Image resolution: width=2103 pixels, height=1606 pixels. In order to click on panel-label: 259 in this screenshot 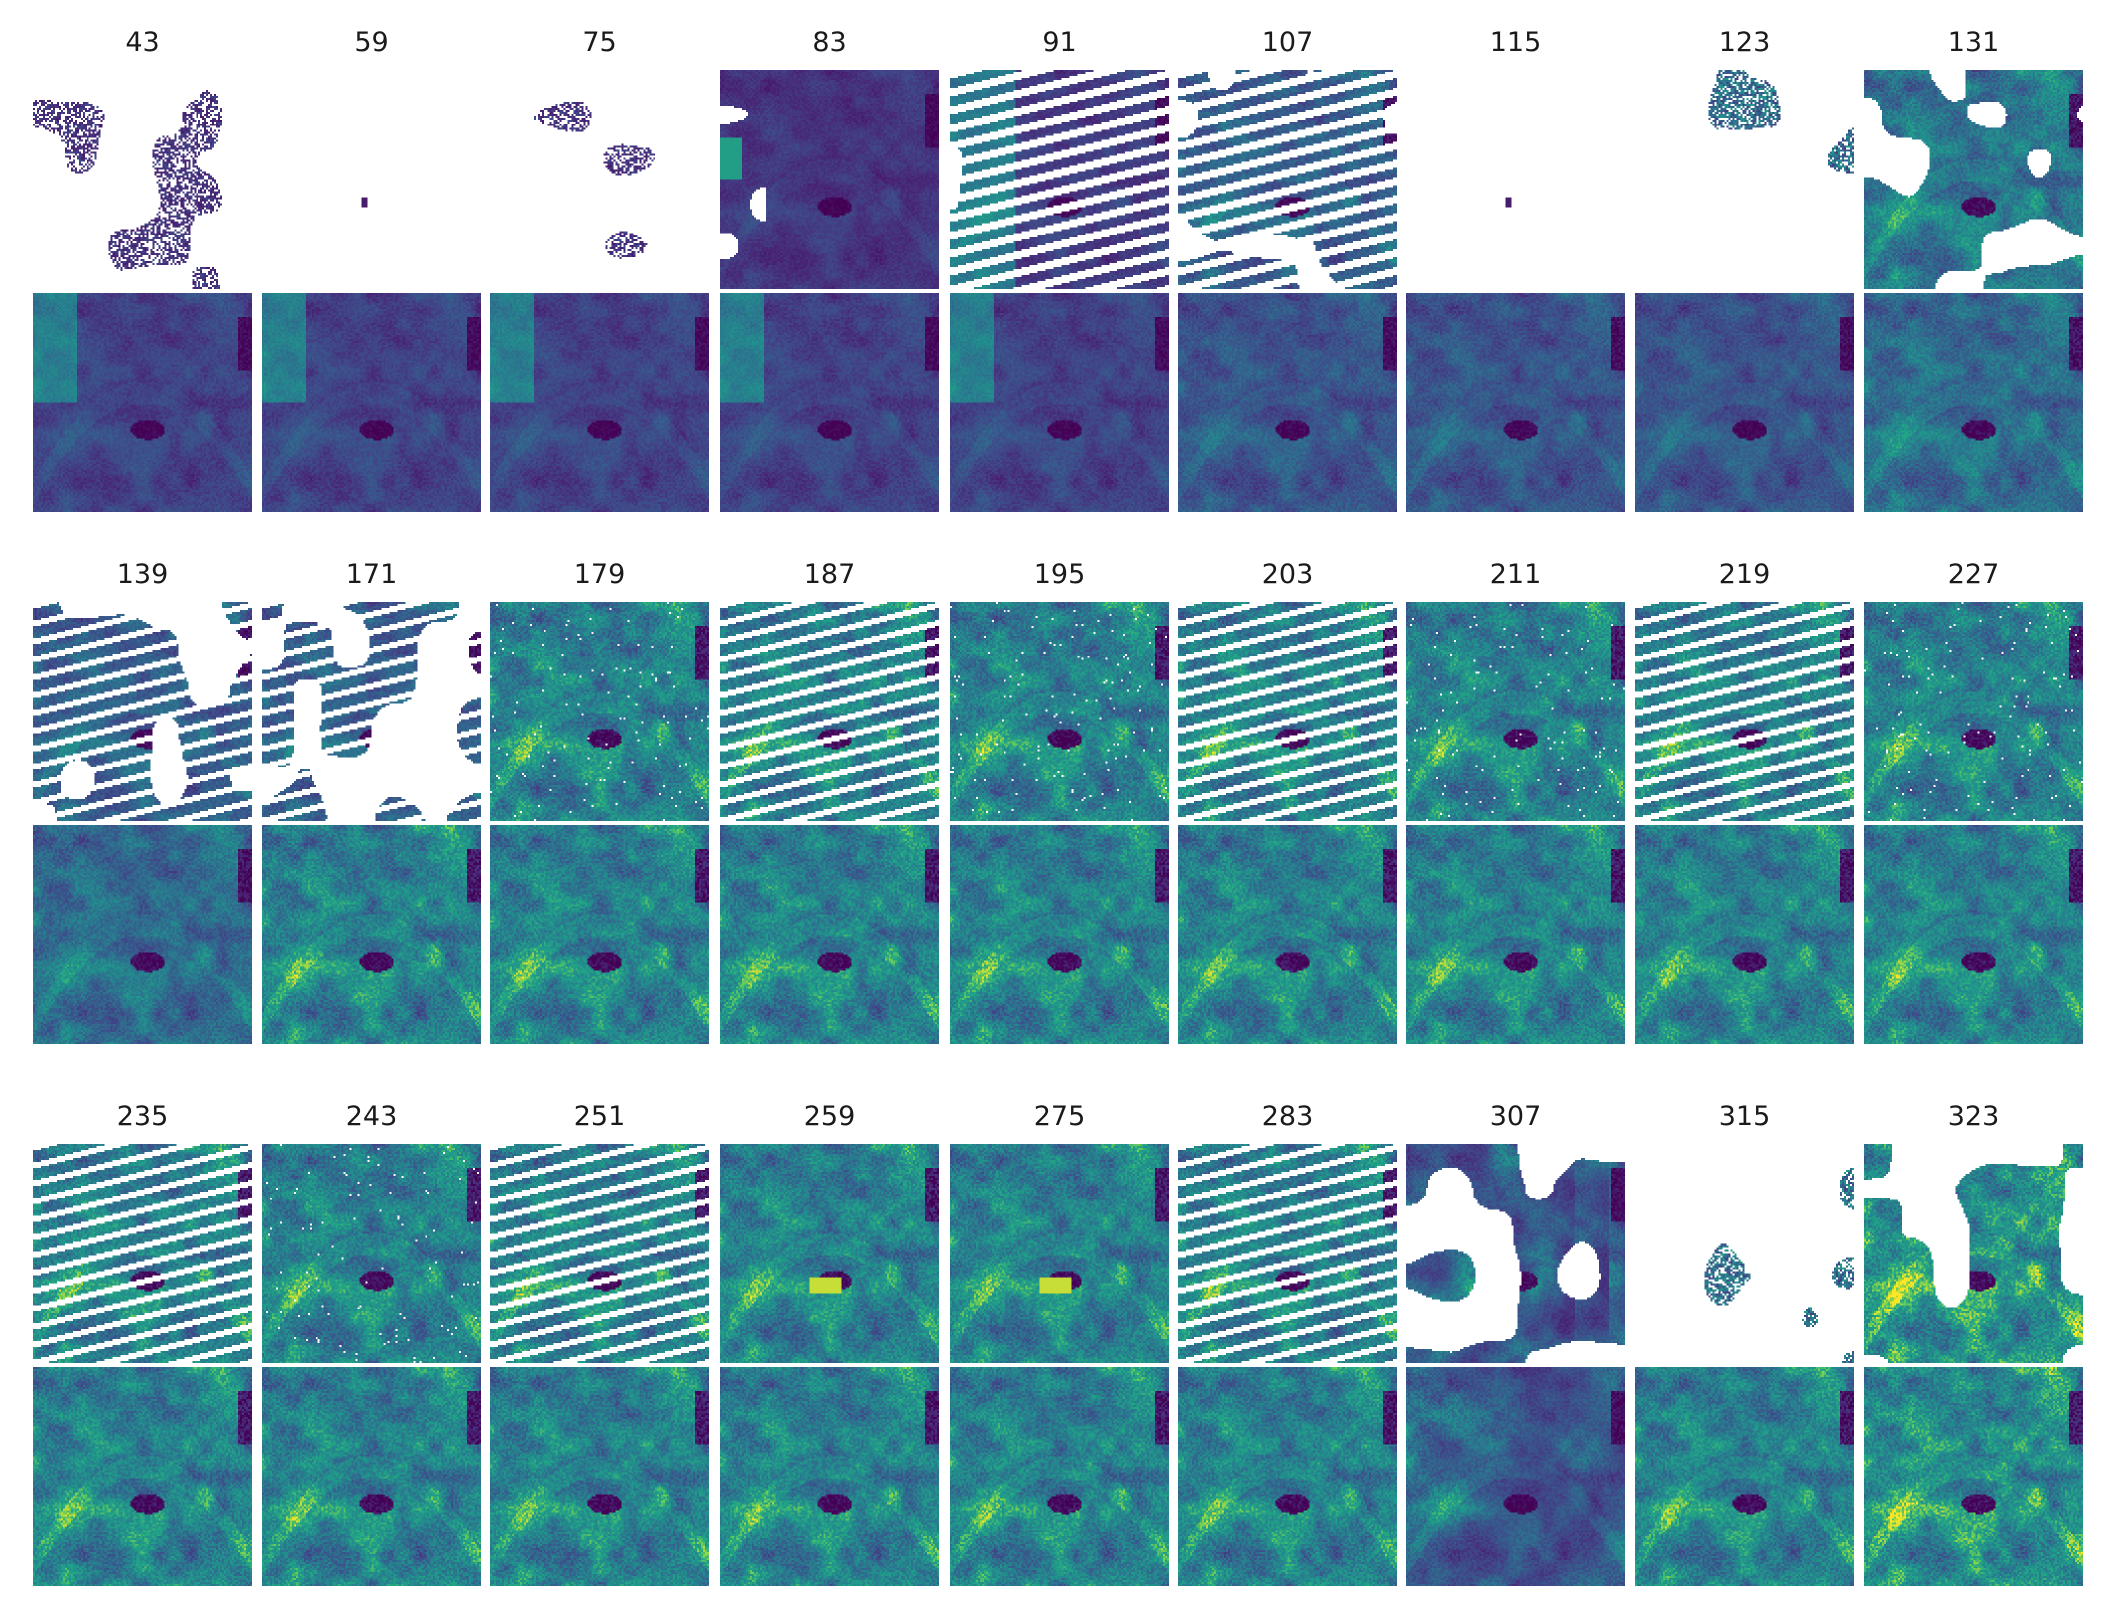, I will do `click(829, 1116)`.